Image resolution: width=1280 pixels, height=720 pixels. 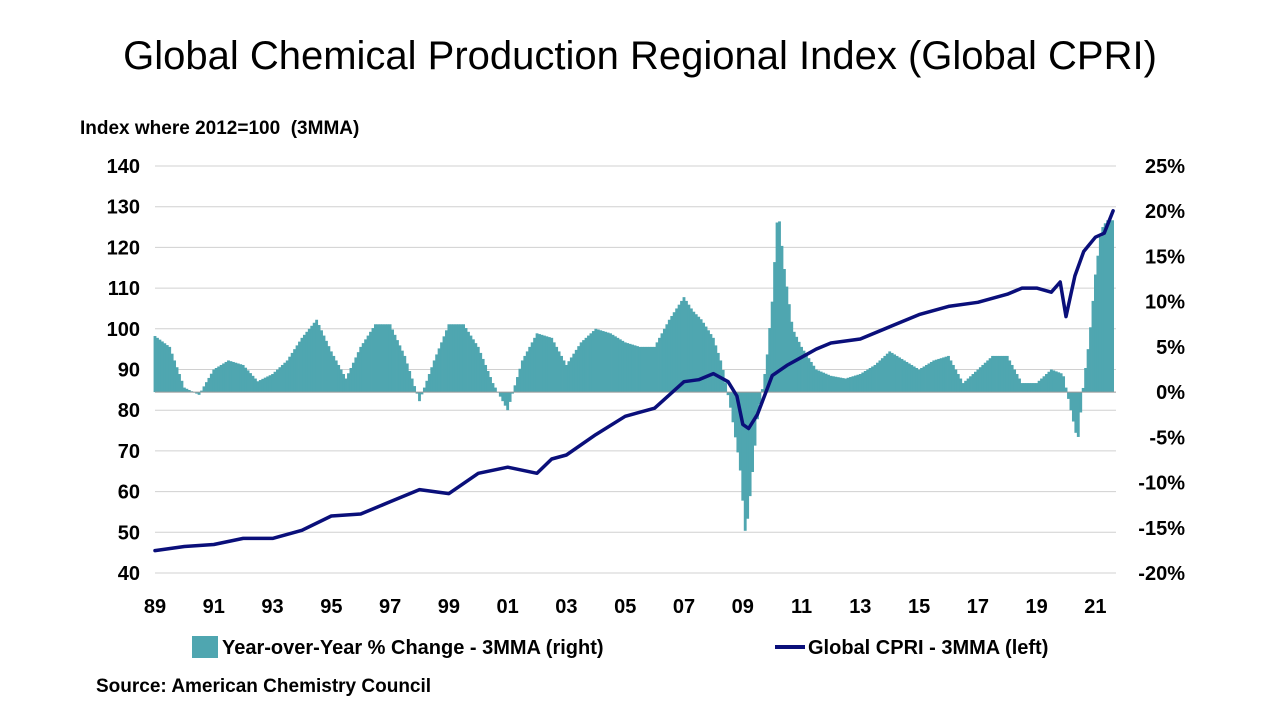 I want to click on legend-label-bars: Year-over-Year % Change - 3MMA (right), so click(x=413, y=648).